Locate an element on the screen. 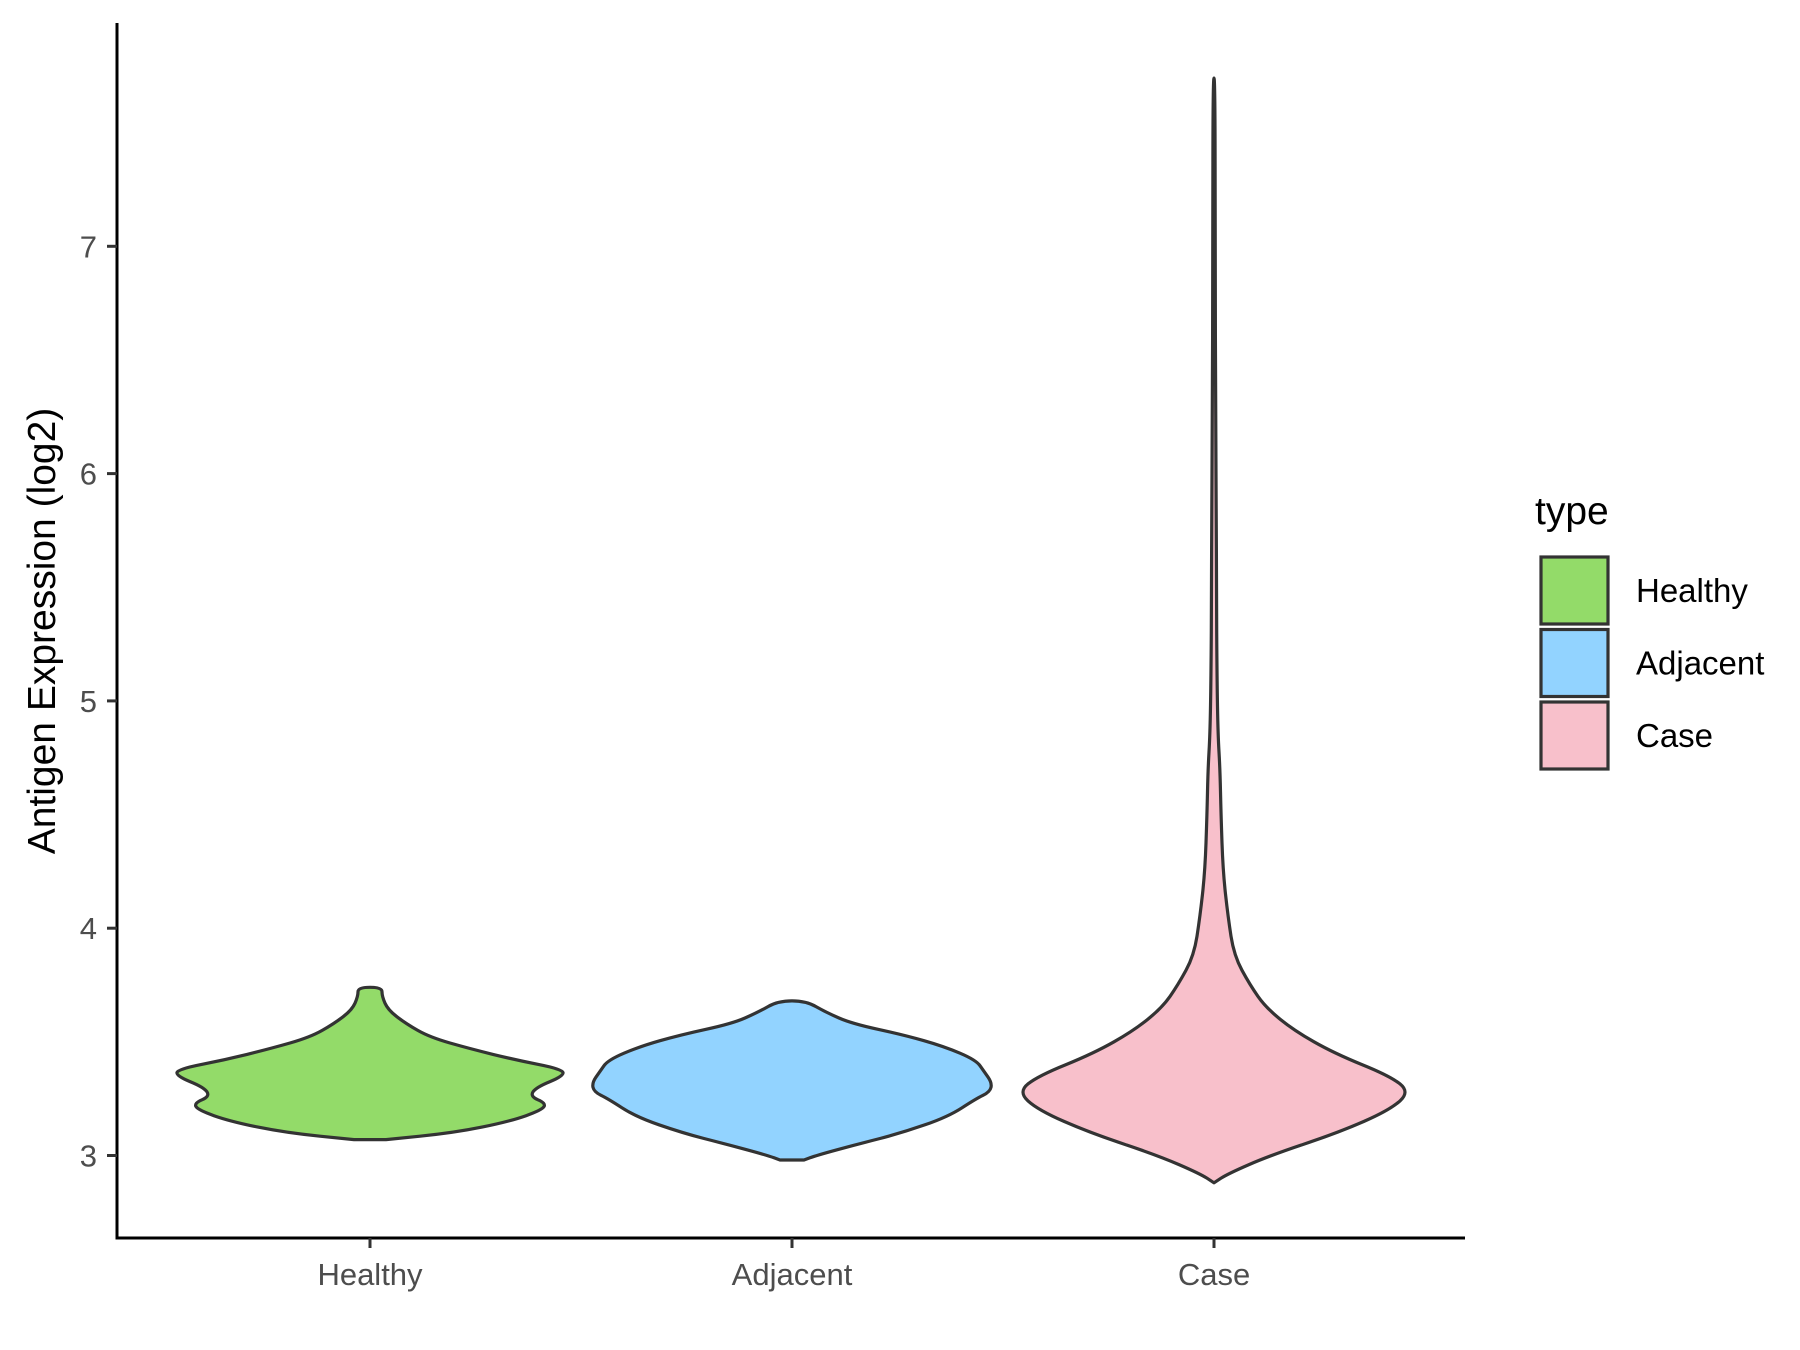 Image resolution: width=1800 pixels, height=1350 pixels. legend-label-healthy: Healthy is located at coordinates (1692, 590).